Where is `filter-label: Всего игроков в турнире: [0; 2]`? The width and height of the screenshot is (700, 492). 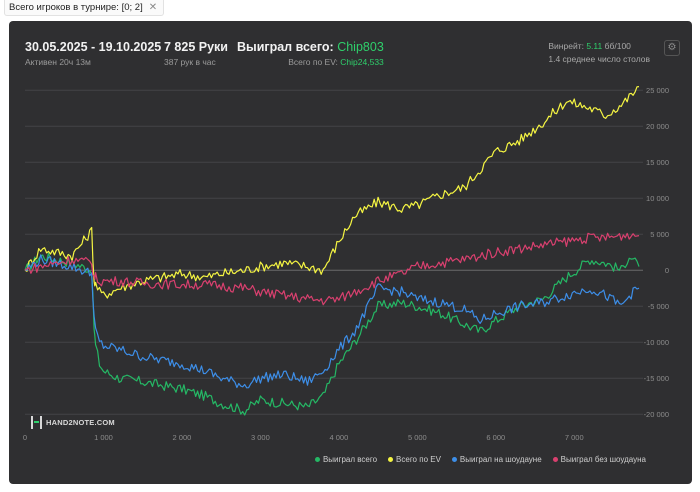
filter-label: Всего игроков в турнире: [0; 2] is located at coordinates (76, 7).